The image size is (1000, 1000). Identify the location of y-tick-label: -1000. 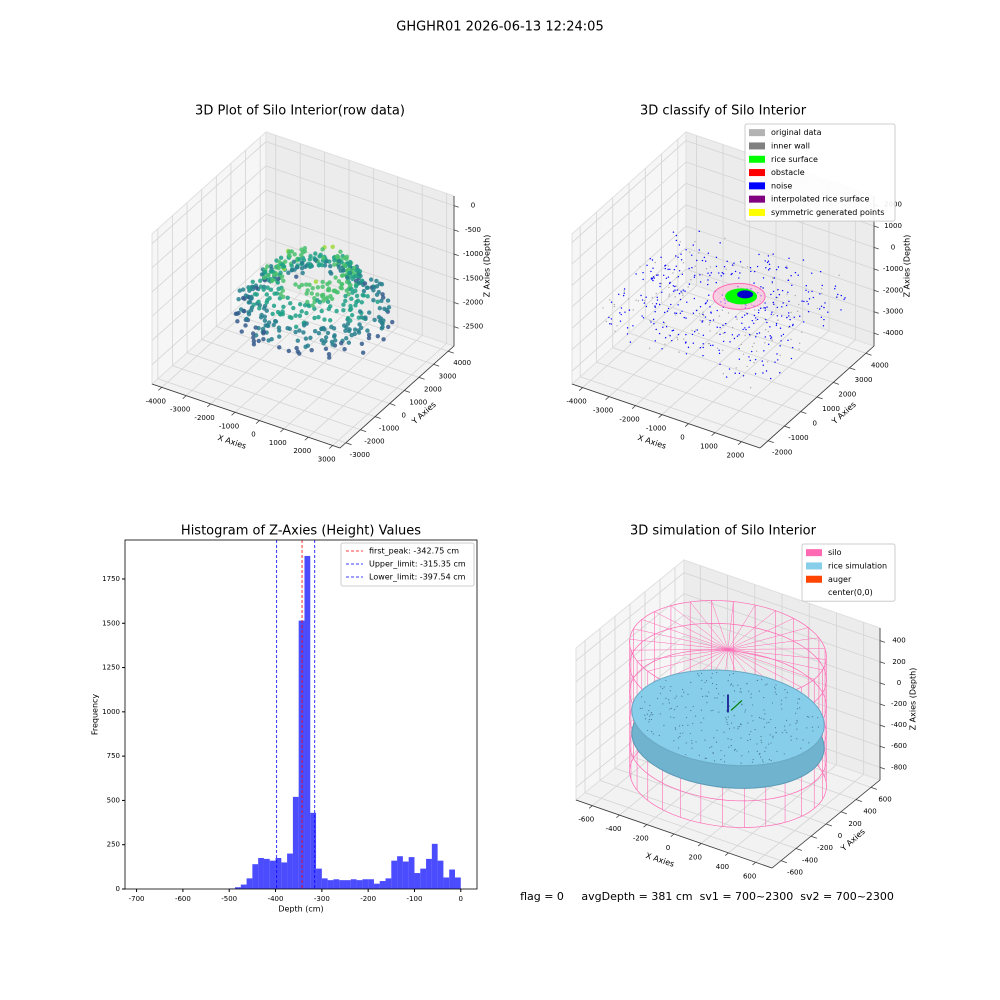
(389, 429).